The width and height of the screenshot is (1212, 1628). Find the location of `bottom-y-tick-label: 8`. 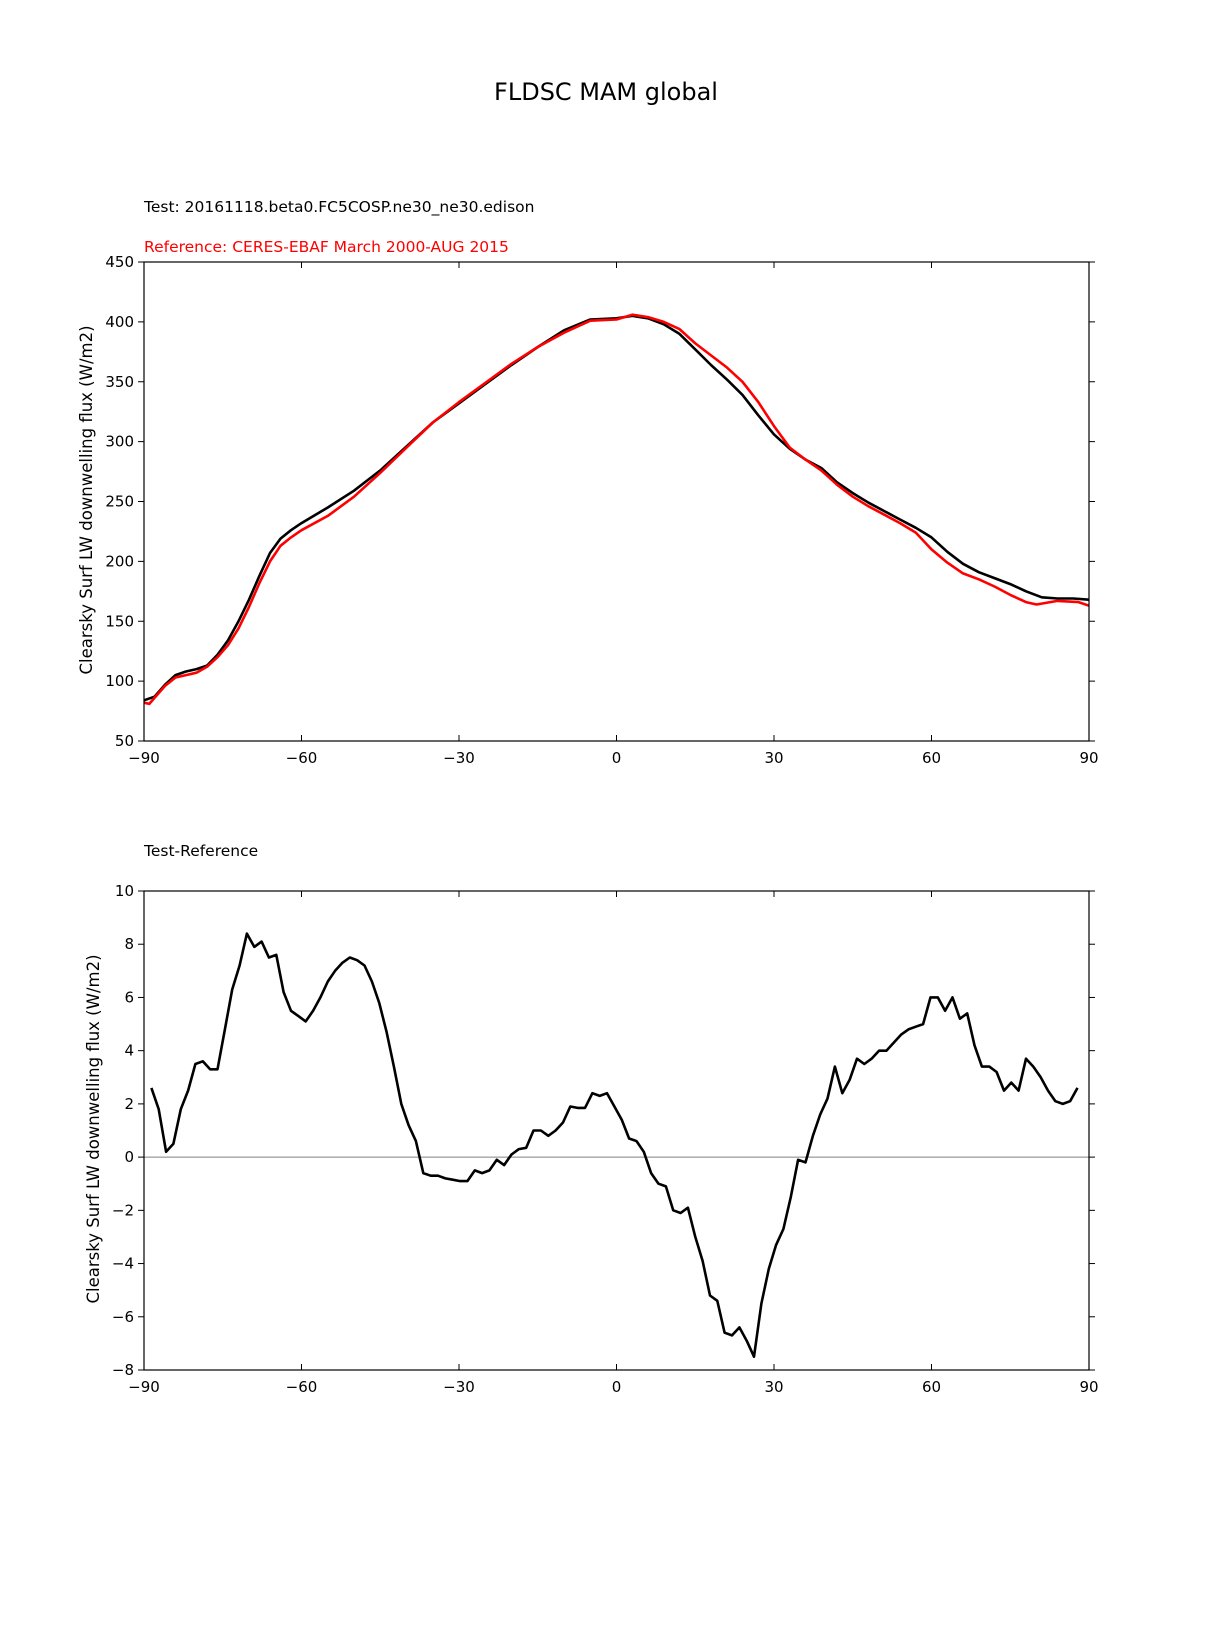

bottom-y-tick-label: 8 is located at coordinates (129, 944).